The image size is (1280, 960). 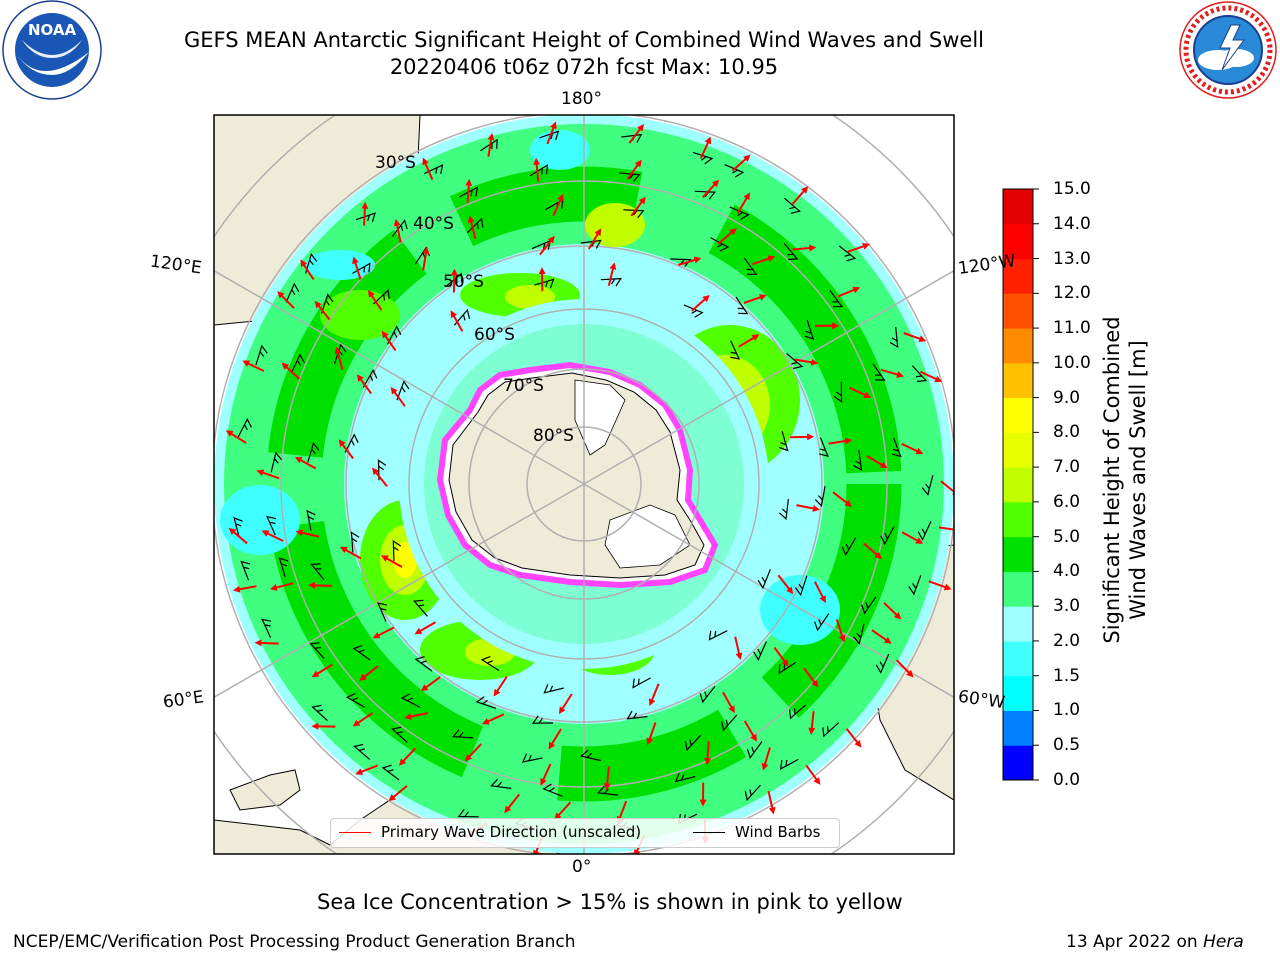 I want to click on footer-date: 13 Apr 2022 on Hera, so click(x=1155, y=942).